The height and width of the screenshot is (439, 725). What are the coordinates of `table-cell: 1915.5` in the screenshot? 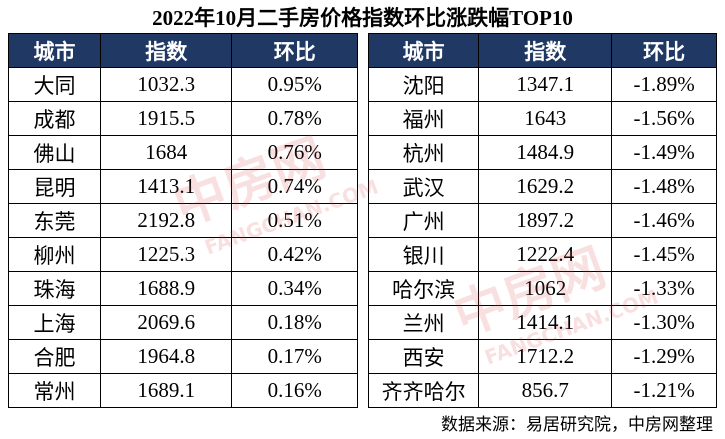 It's located at (166, 118).